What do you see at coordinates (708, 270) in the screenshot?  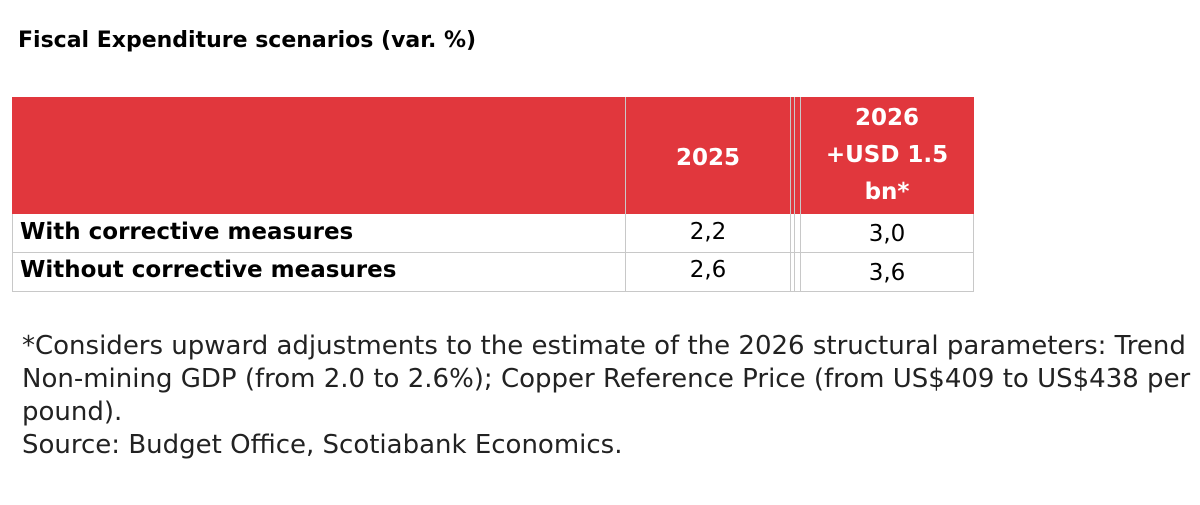 I see `cell-without-2025: 2,6` at bounding box center [708, 270].